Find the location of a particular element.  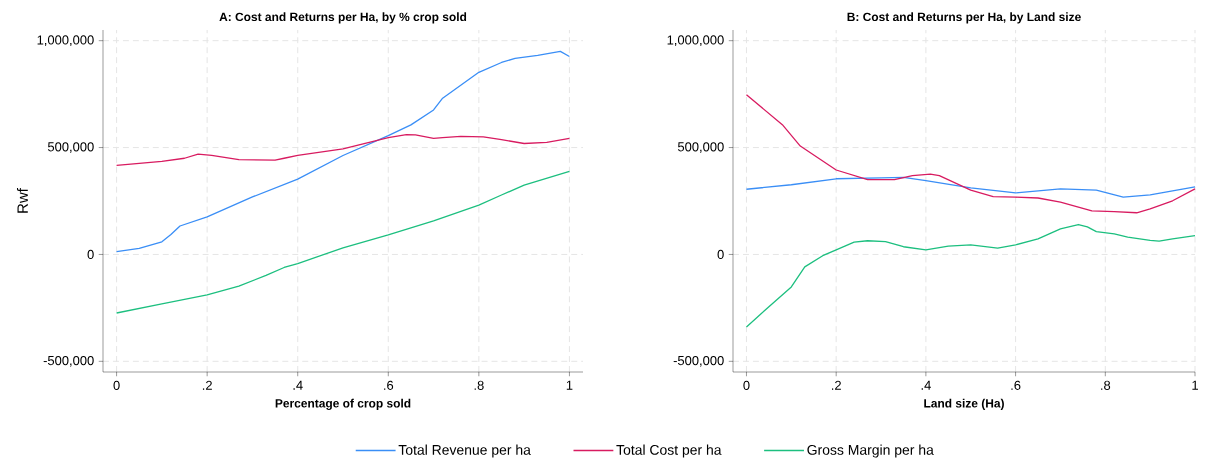

x-axis-title: Land size (Ha) is located at coordinates (964, 404).